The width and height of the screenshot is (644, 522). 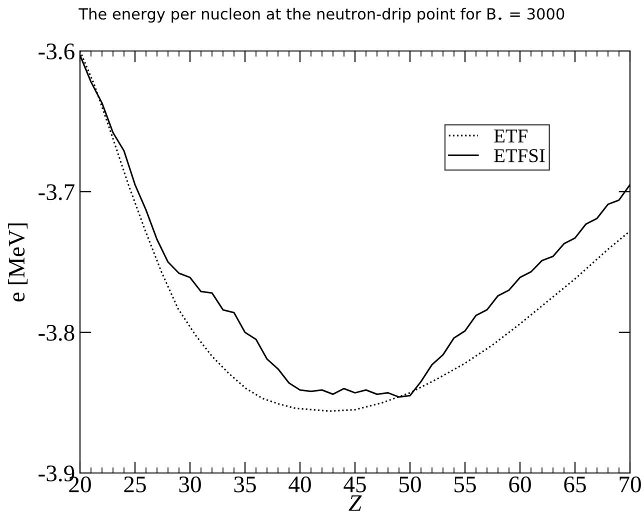 I want to click on x-tick-label: 45, so click(x=355, y=484).